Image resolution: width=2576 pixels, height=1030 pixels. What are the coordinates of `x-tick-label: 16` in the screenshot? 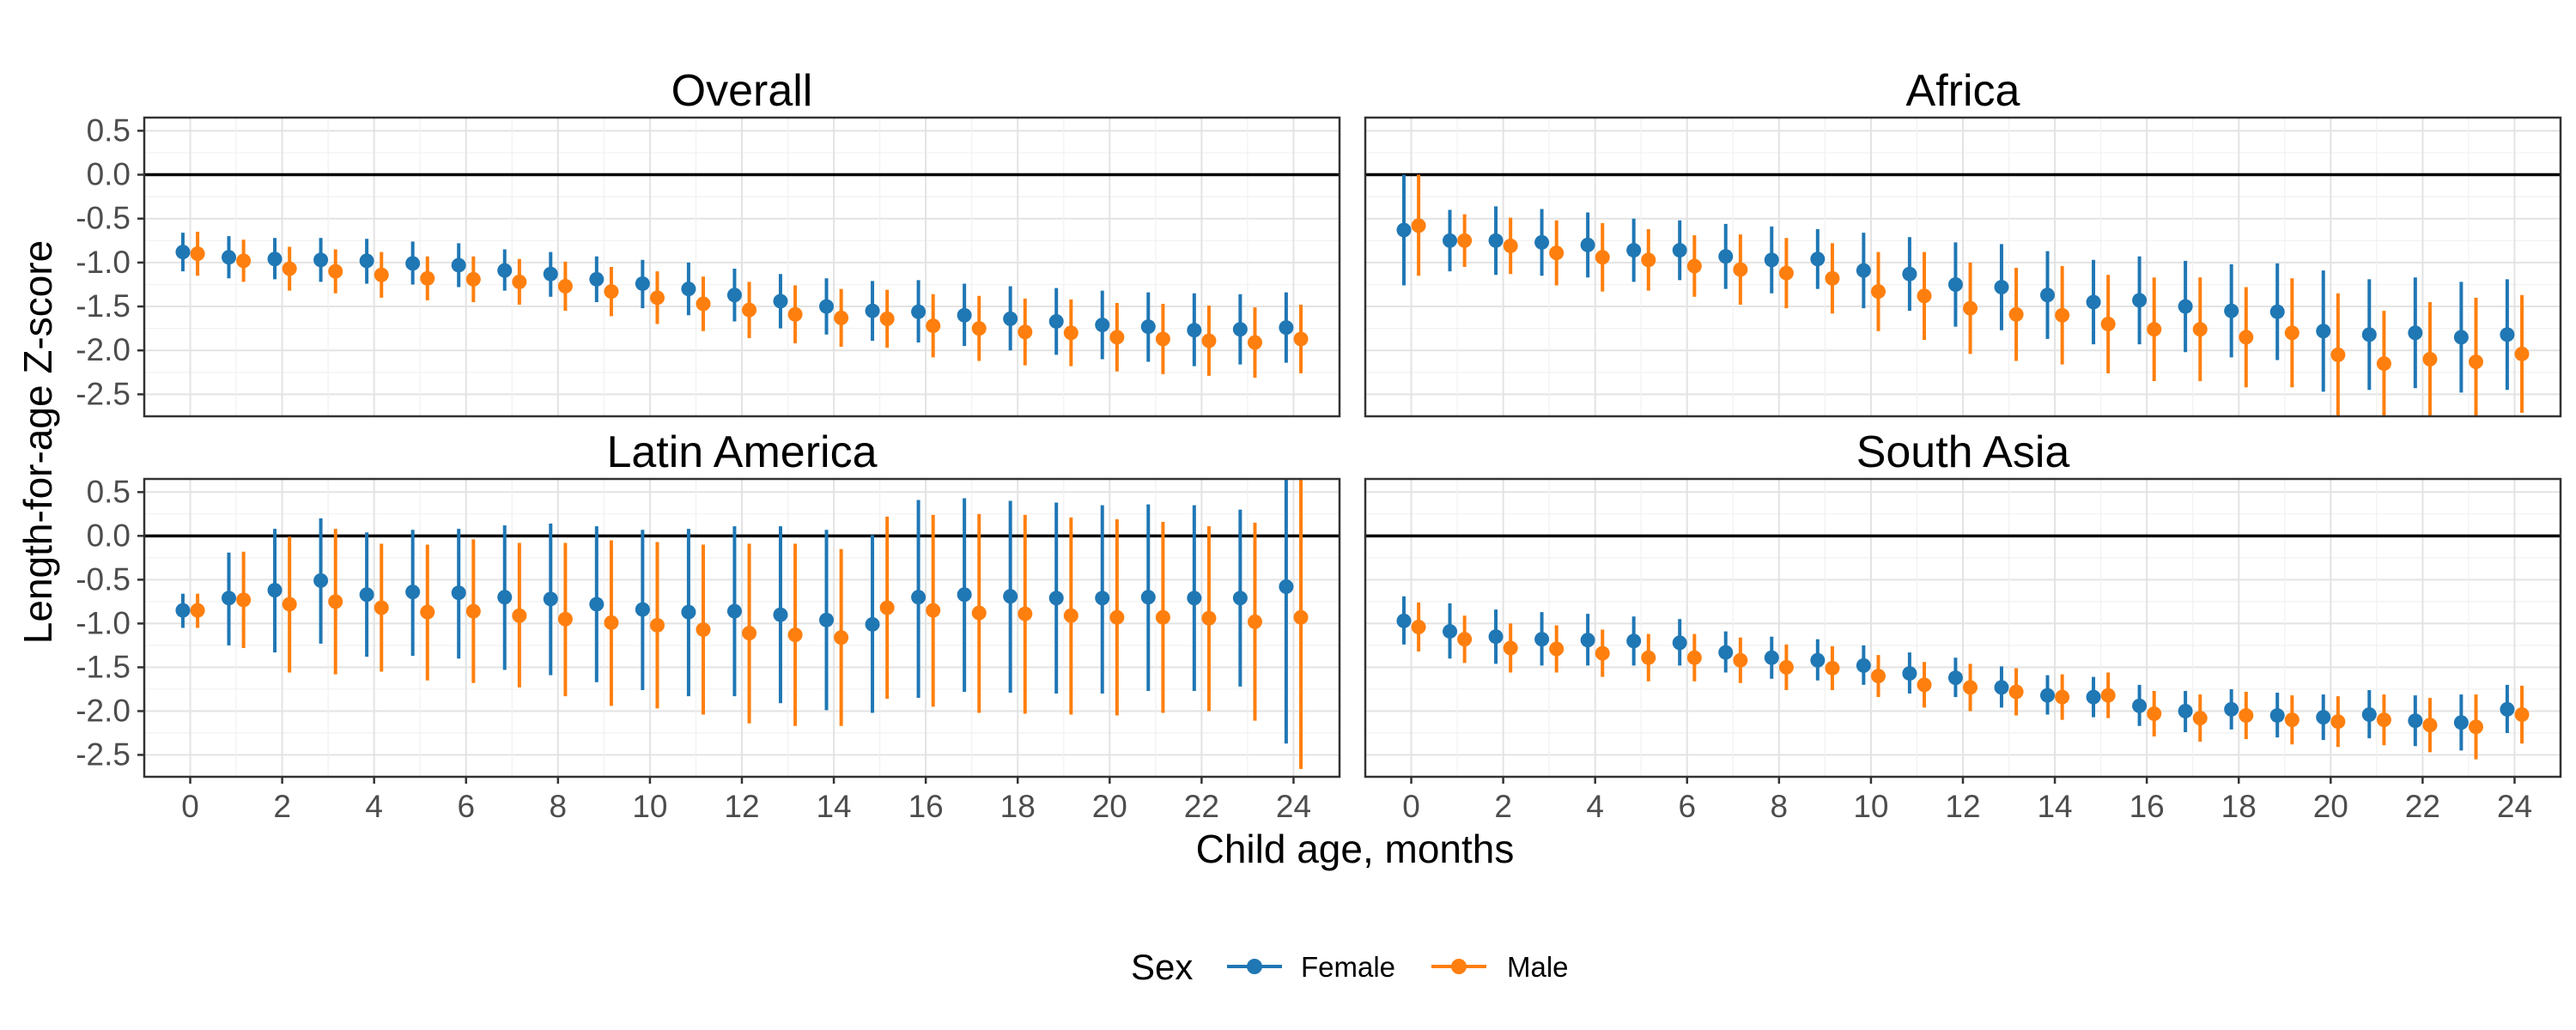 It's located at (2147, 806).